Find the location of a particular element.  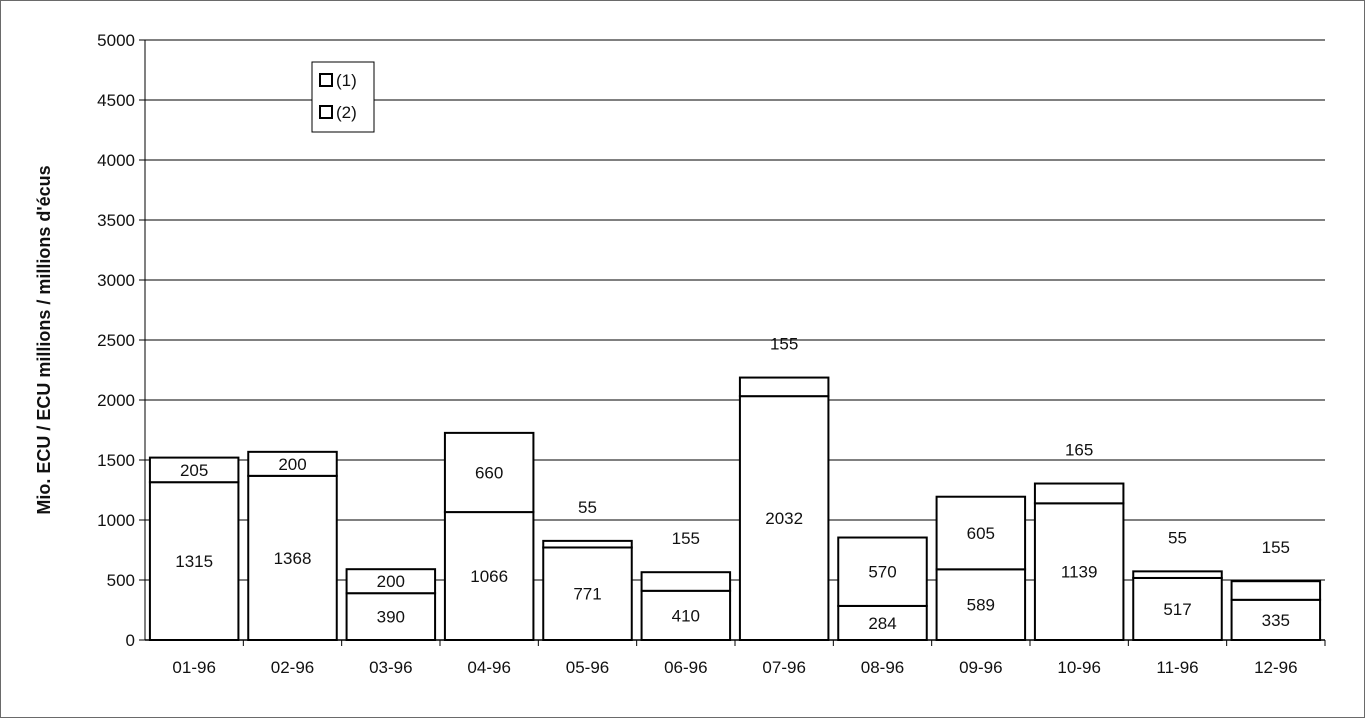

y-tick-label: 1500 is located at coordinates (116, 460).